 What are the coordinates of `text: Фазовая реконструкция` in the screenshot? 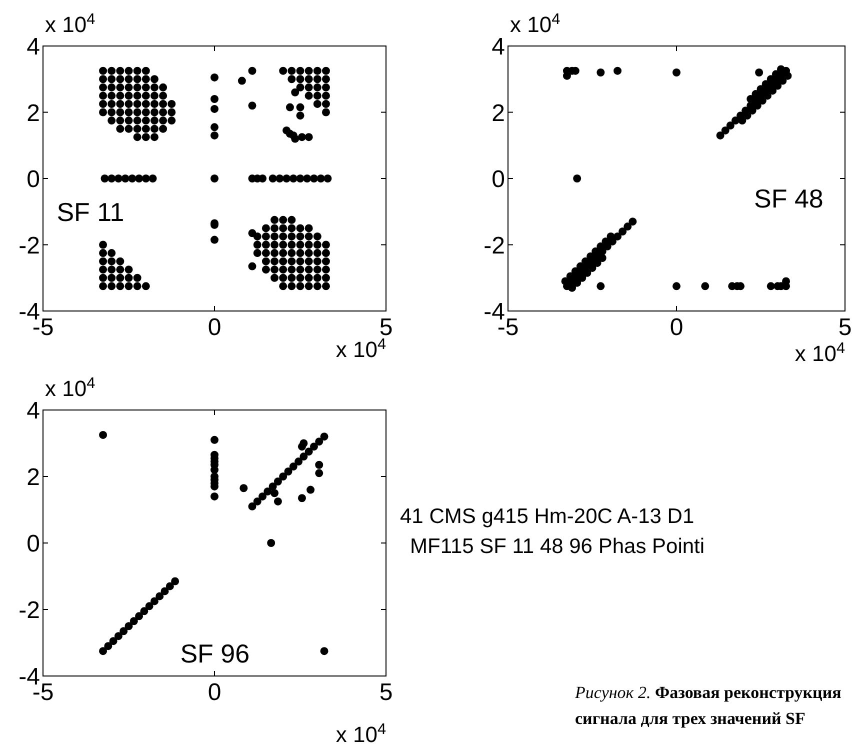 It's located at (746, 692).